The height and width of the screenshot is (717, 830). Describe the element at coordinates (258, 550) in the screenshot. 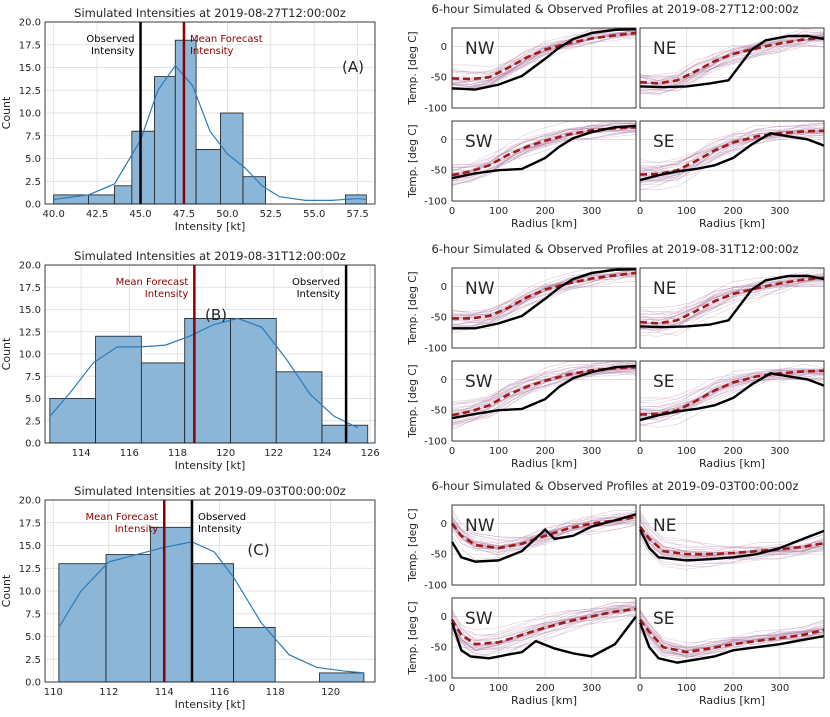

I see `panel-label: (C)` at that location.